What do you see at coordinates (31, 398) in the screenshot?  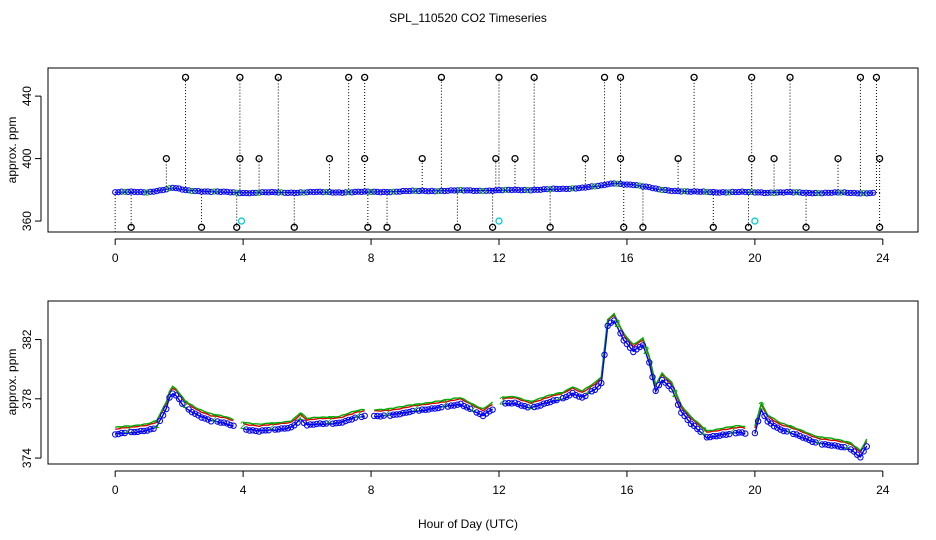 I see `bottom-y-axis: 374 378 382` at bounding box center [31, 398].